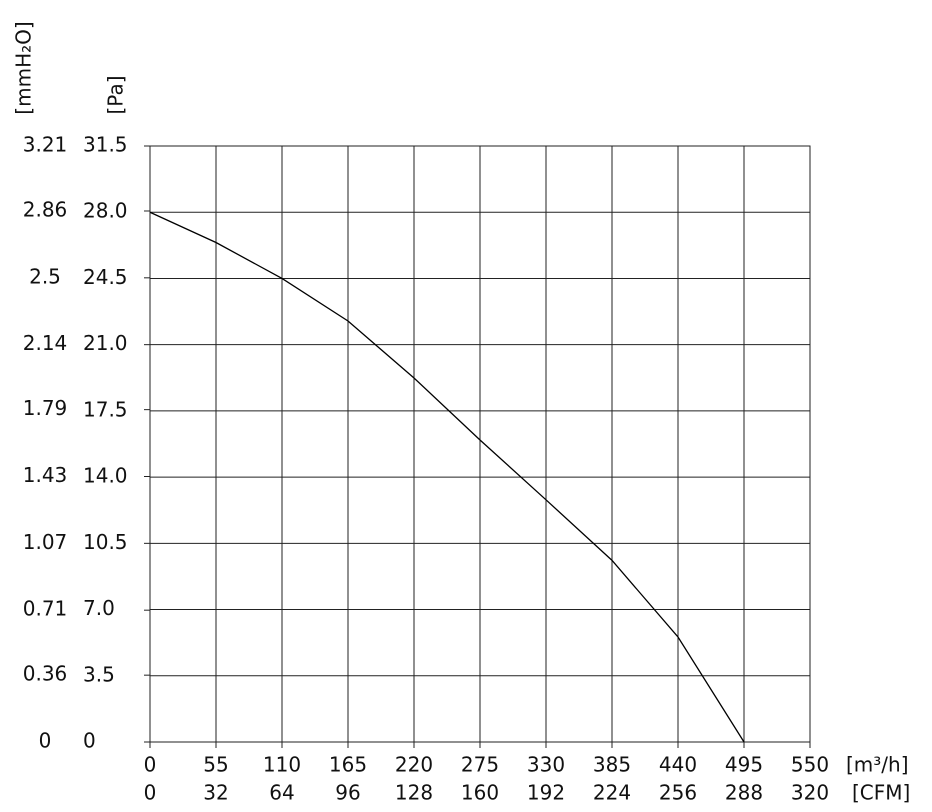  What do you see at coordinates (45, 542) in the screenshot?
I see `y2-tick-label: 1.07` at bounding box center [45, 542].